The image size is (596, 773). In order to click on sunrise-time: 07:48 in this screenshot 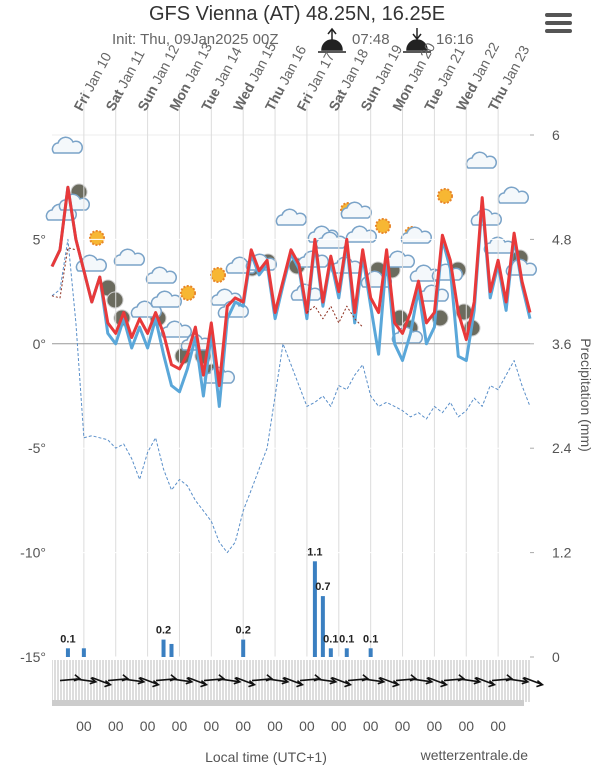, I will do `click(371, 39)`.